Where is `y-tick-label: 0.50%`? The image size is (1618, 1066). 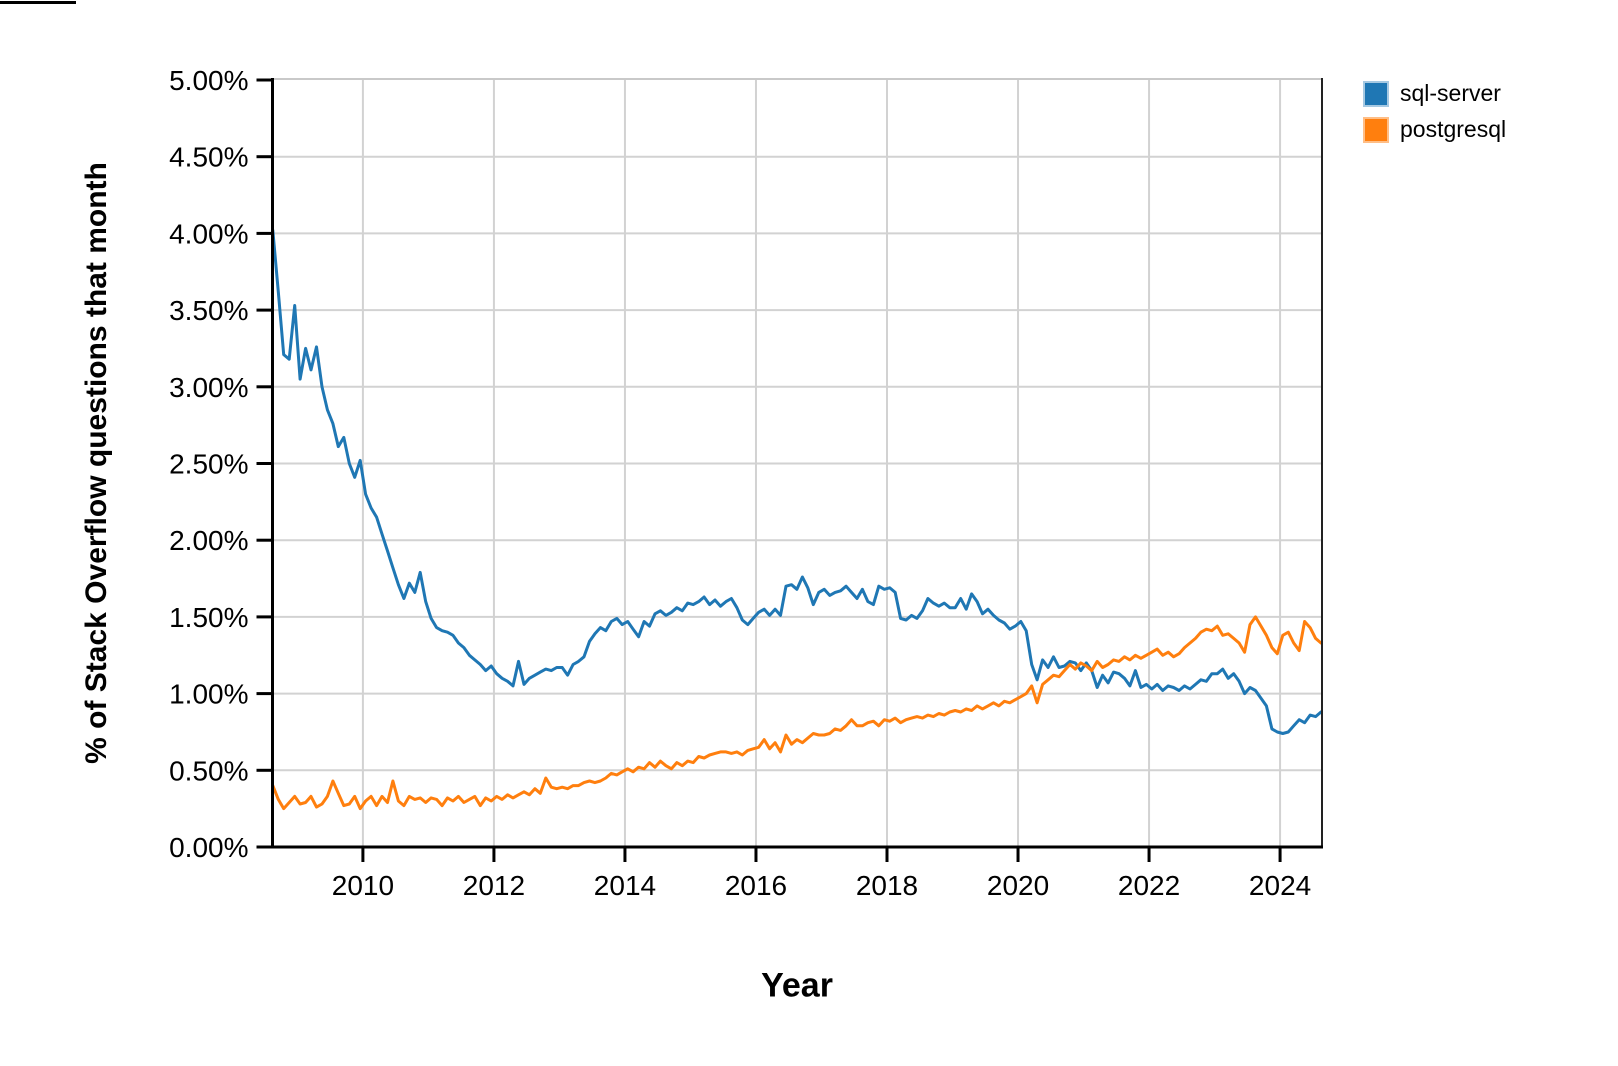 y-tick-label: 0.50% is located at coordinates (208, 770).